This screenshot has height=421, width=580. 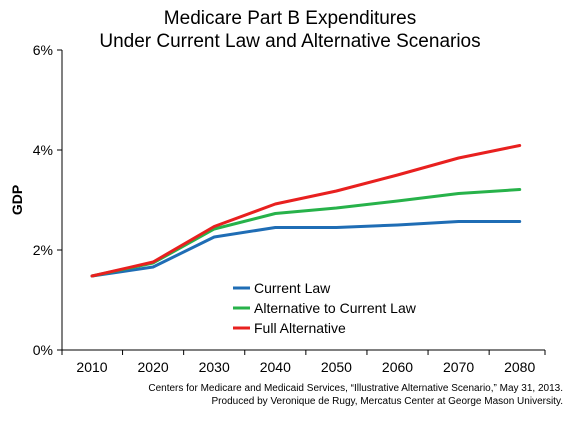 I want to click on y-tick-label: 2%, so click(x=43, y=250).